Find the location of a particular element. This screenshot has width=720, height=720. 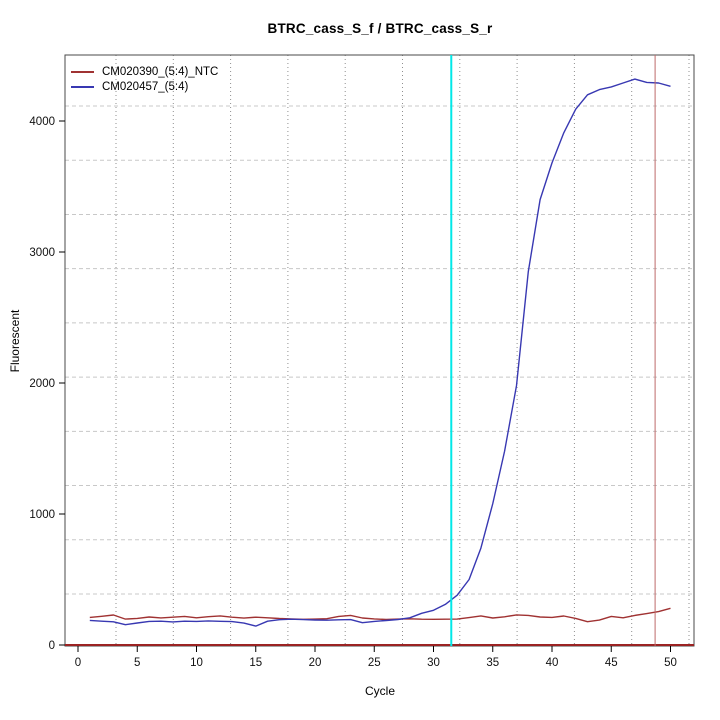

svg-text: 10 is located at coordinates (196, 663).